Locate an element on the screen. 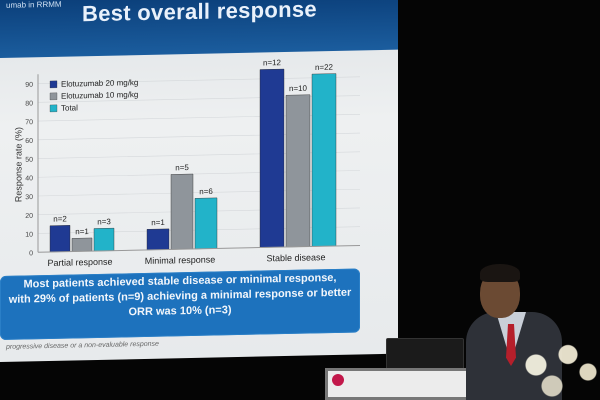 Image resolution: width=600 pixels, height=400 pixels. bar-n-label: n=6 is located at coordinates (206, 191).